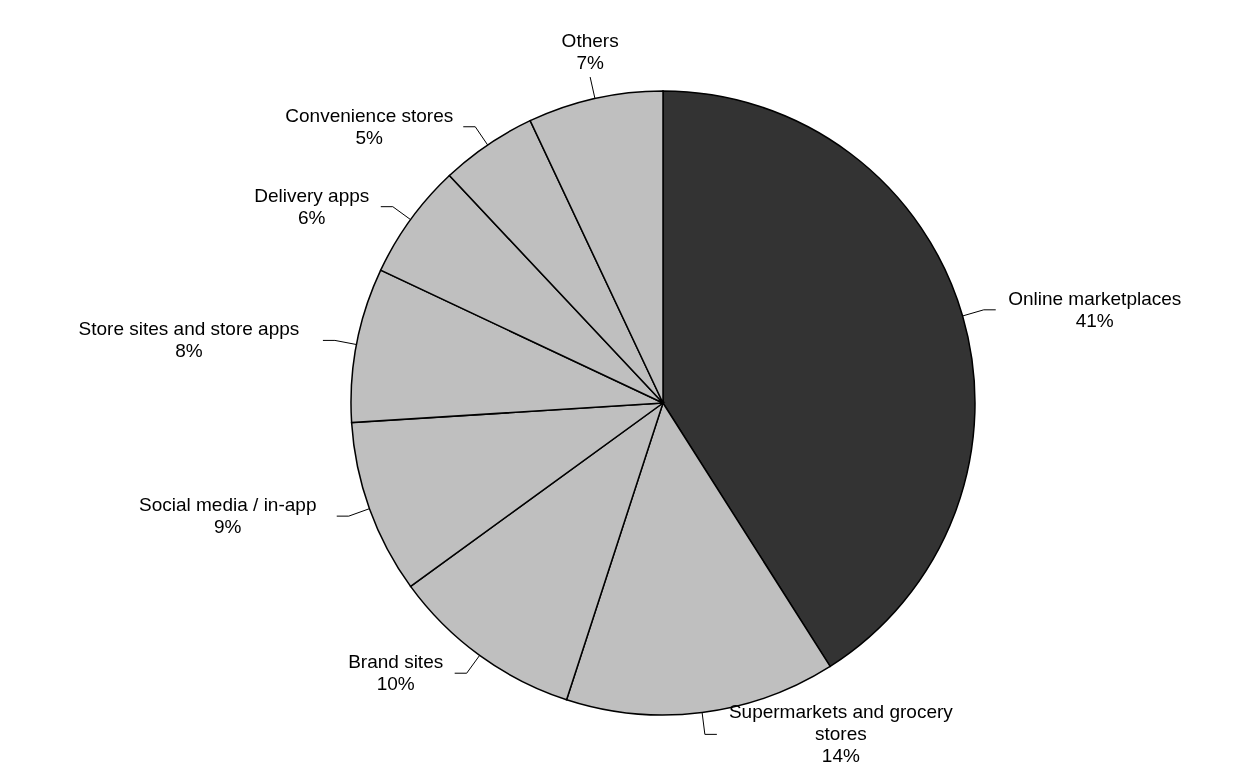 This screenshot has height=780, width=1239. Describe the element at coordinates (189, 329) in the screenshot. I see `slice-label: Store sites and store apps` at that location.